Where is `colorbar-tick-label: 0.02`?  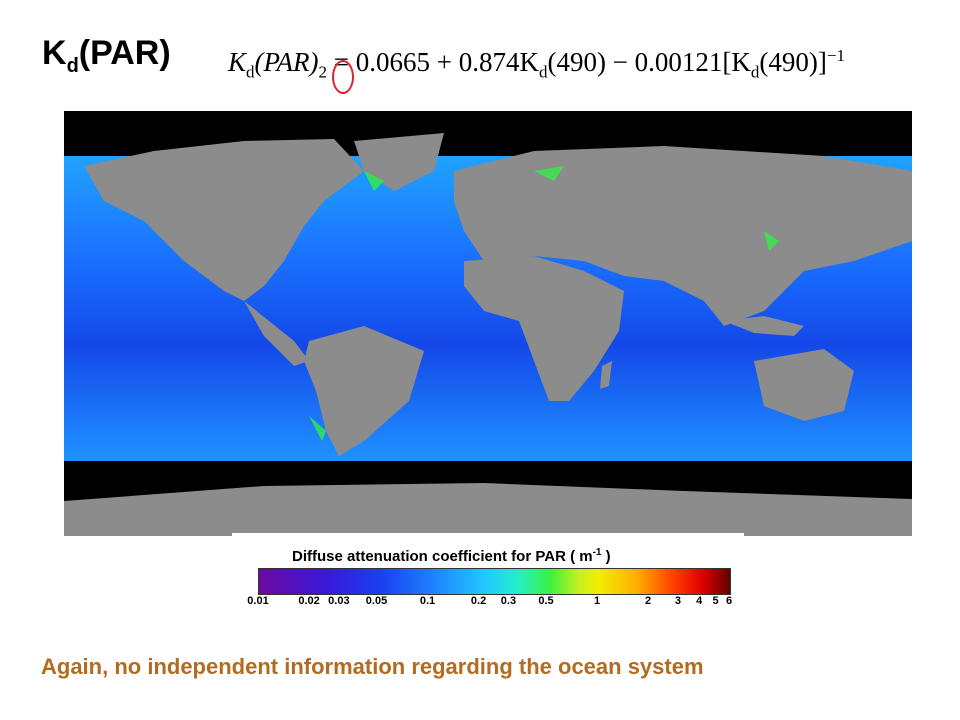
colorbar-tick-label: 0.02 is located at coordinates (309, 601).